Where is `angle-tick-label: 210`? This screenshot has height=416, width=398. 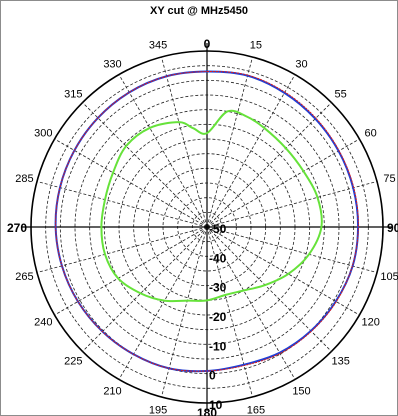
angle-tick-label: 210 is located at coordinates (112, 392).